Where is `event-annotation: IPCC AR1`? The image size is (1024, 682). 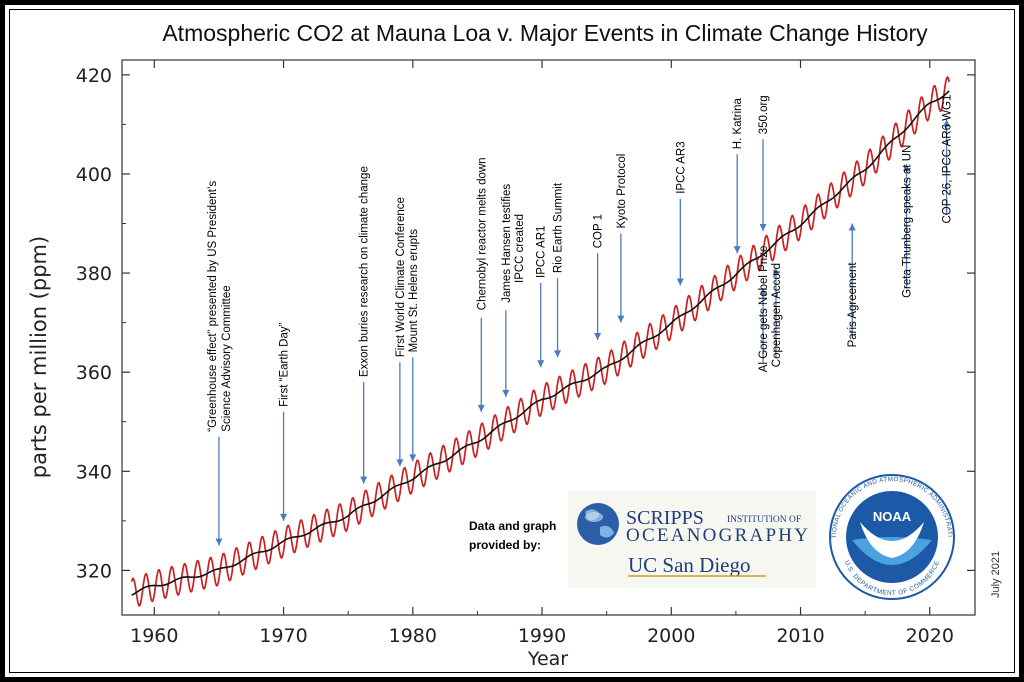
event-annotation: IPCC AR1 is located at coordinates (542, 297).